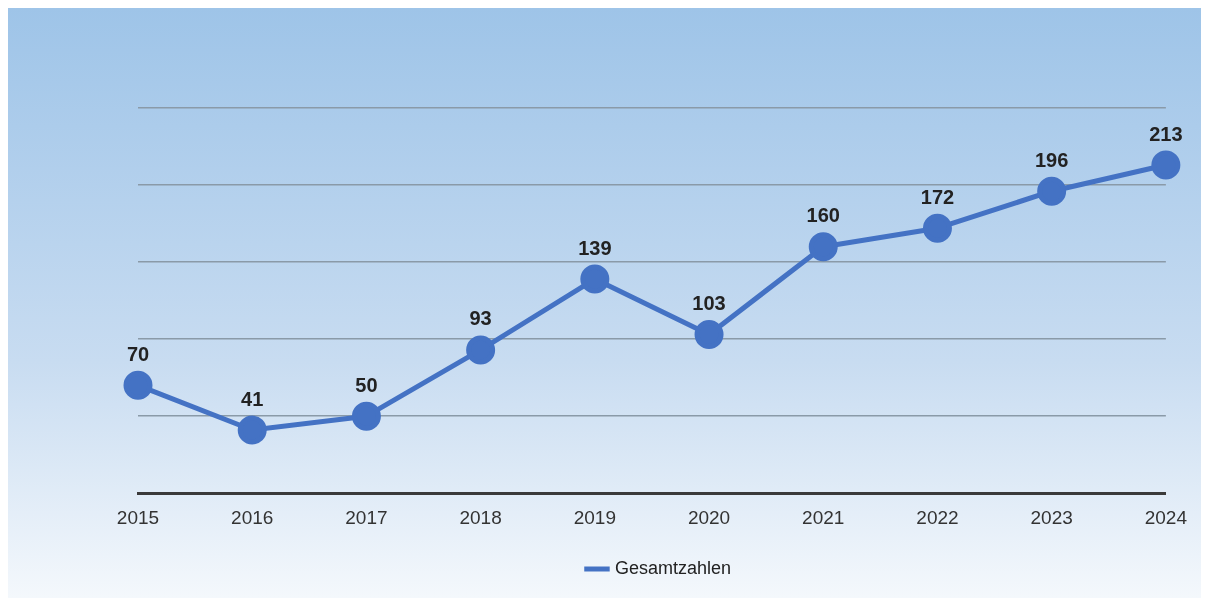 This screenshot has height=606, width=1209. I want to click on legend-label: Gesamtzahlen, so click(673, 567).